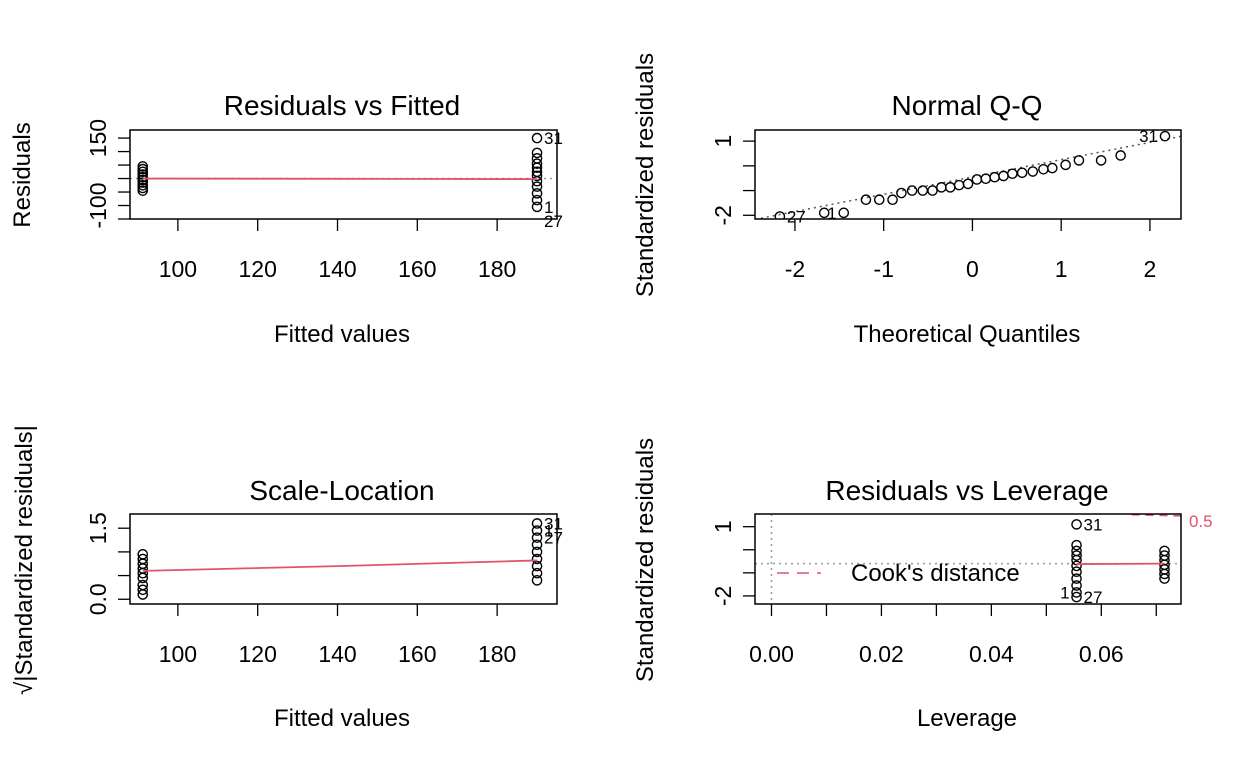 The height and width of the screenshot is (768, 1248). Describe the element at coordinates (771, 654) in the screenshot. I see `x-tick-label: 0.00` at that location.